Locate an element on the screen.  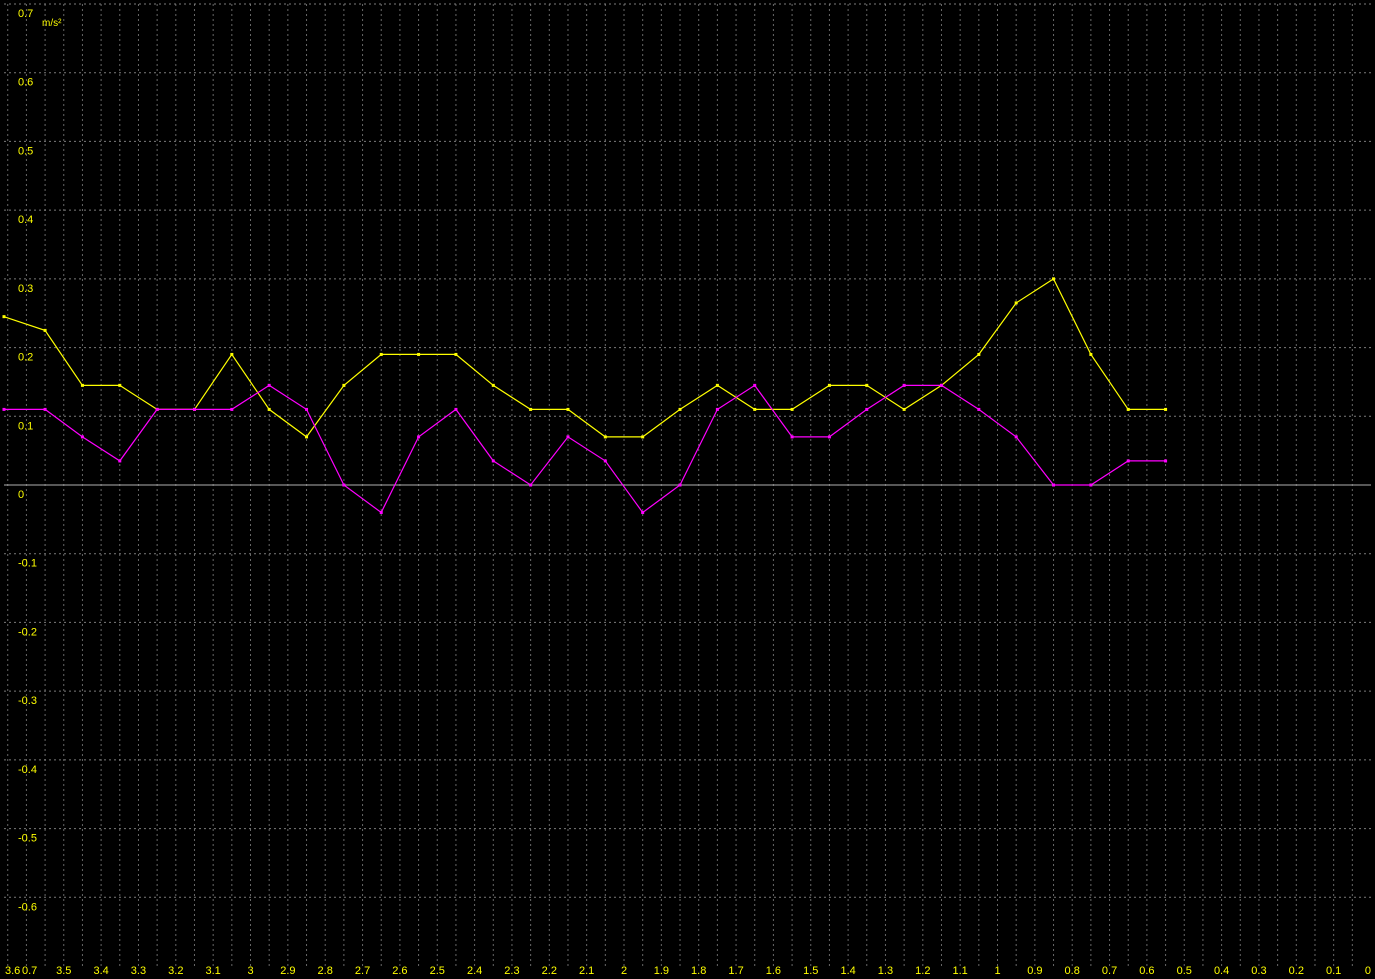
y-tick-label: 0.6 is located at coordinates (25, 83).